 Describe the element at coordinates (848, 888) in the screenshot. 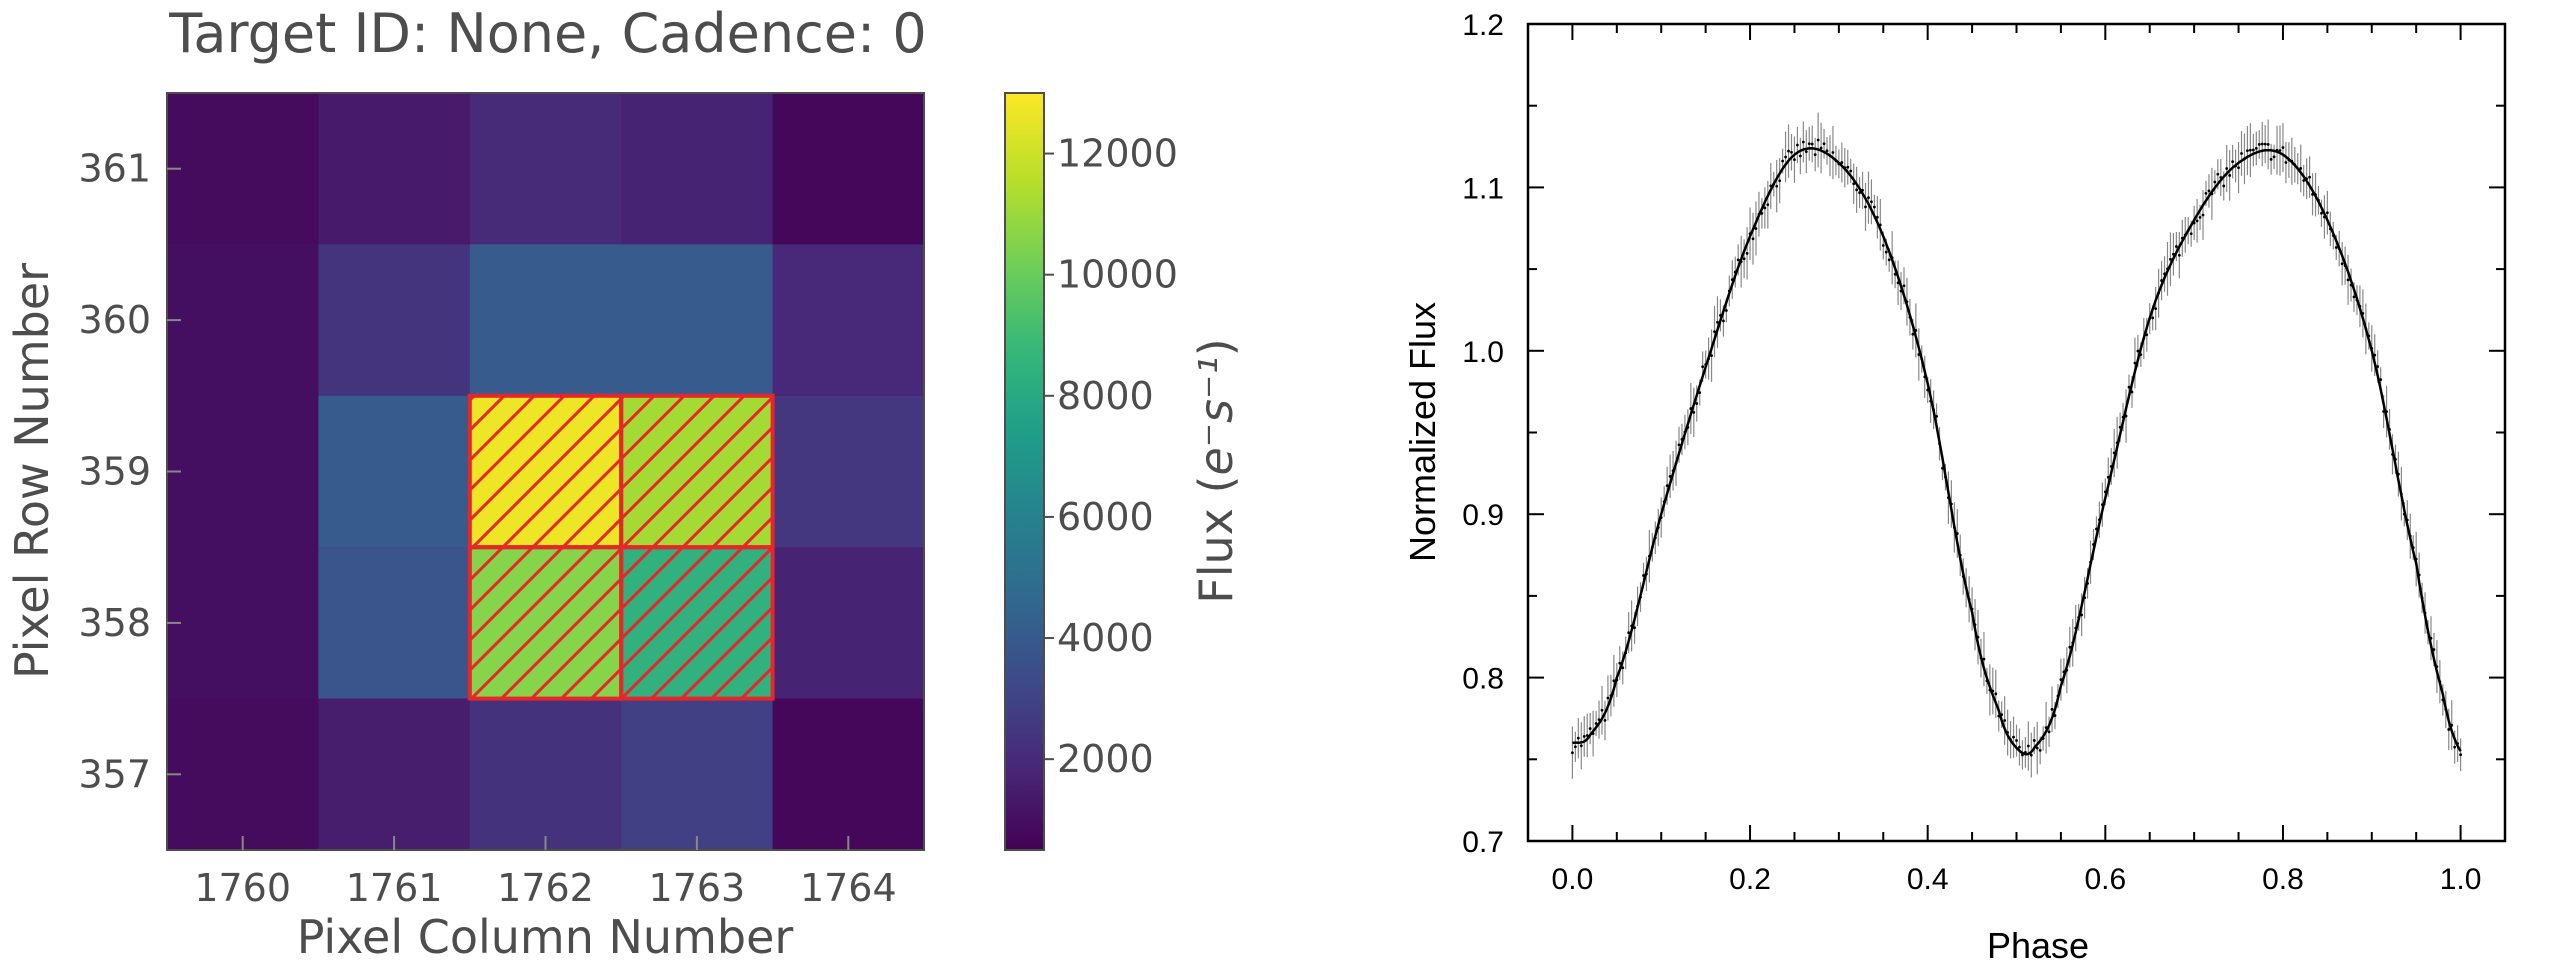

I see `tpf-xtick-label: 1764` at that location.